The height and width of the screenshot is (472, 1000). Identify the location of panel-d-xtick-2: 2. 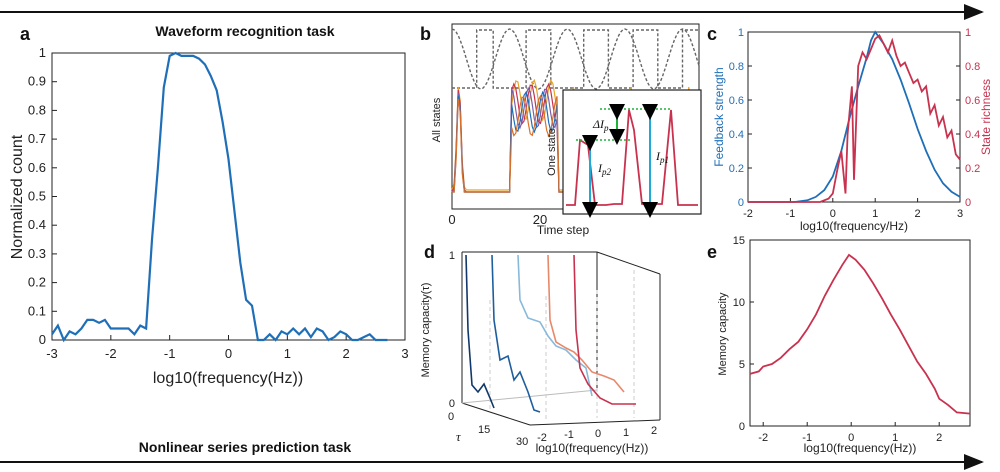
(654, 431).